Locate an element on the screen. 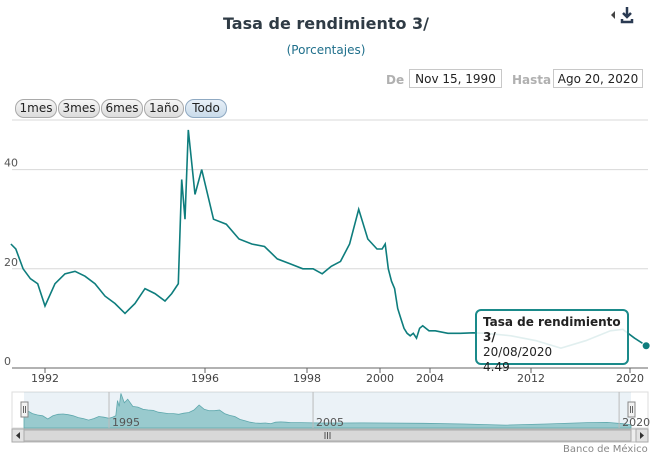 This screenshot has height=458, width=652. navigator-handle-left is located at coordinates (24, 409).